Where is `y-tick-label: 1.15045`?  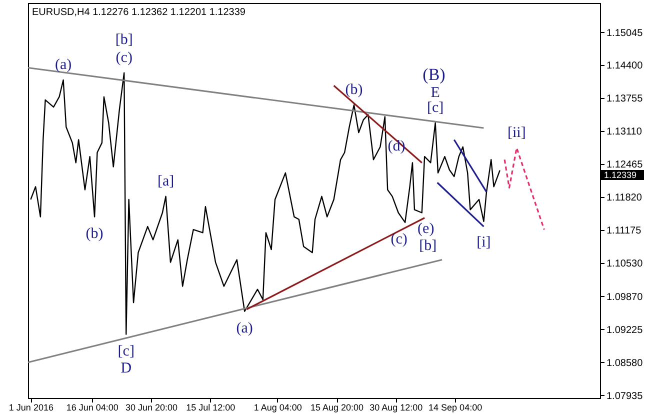 y-tick-label: 1.15045 is located at coordinates (625, 33).